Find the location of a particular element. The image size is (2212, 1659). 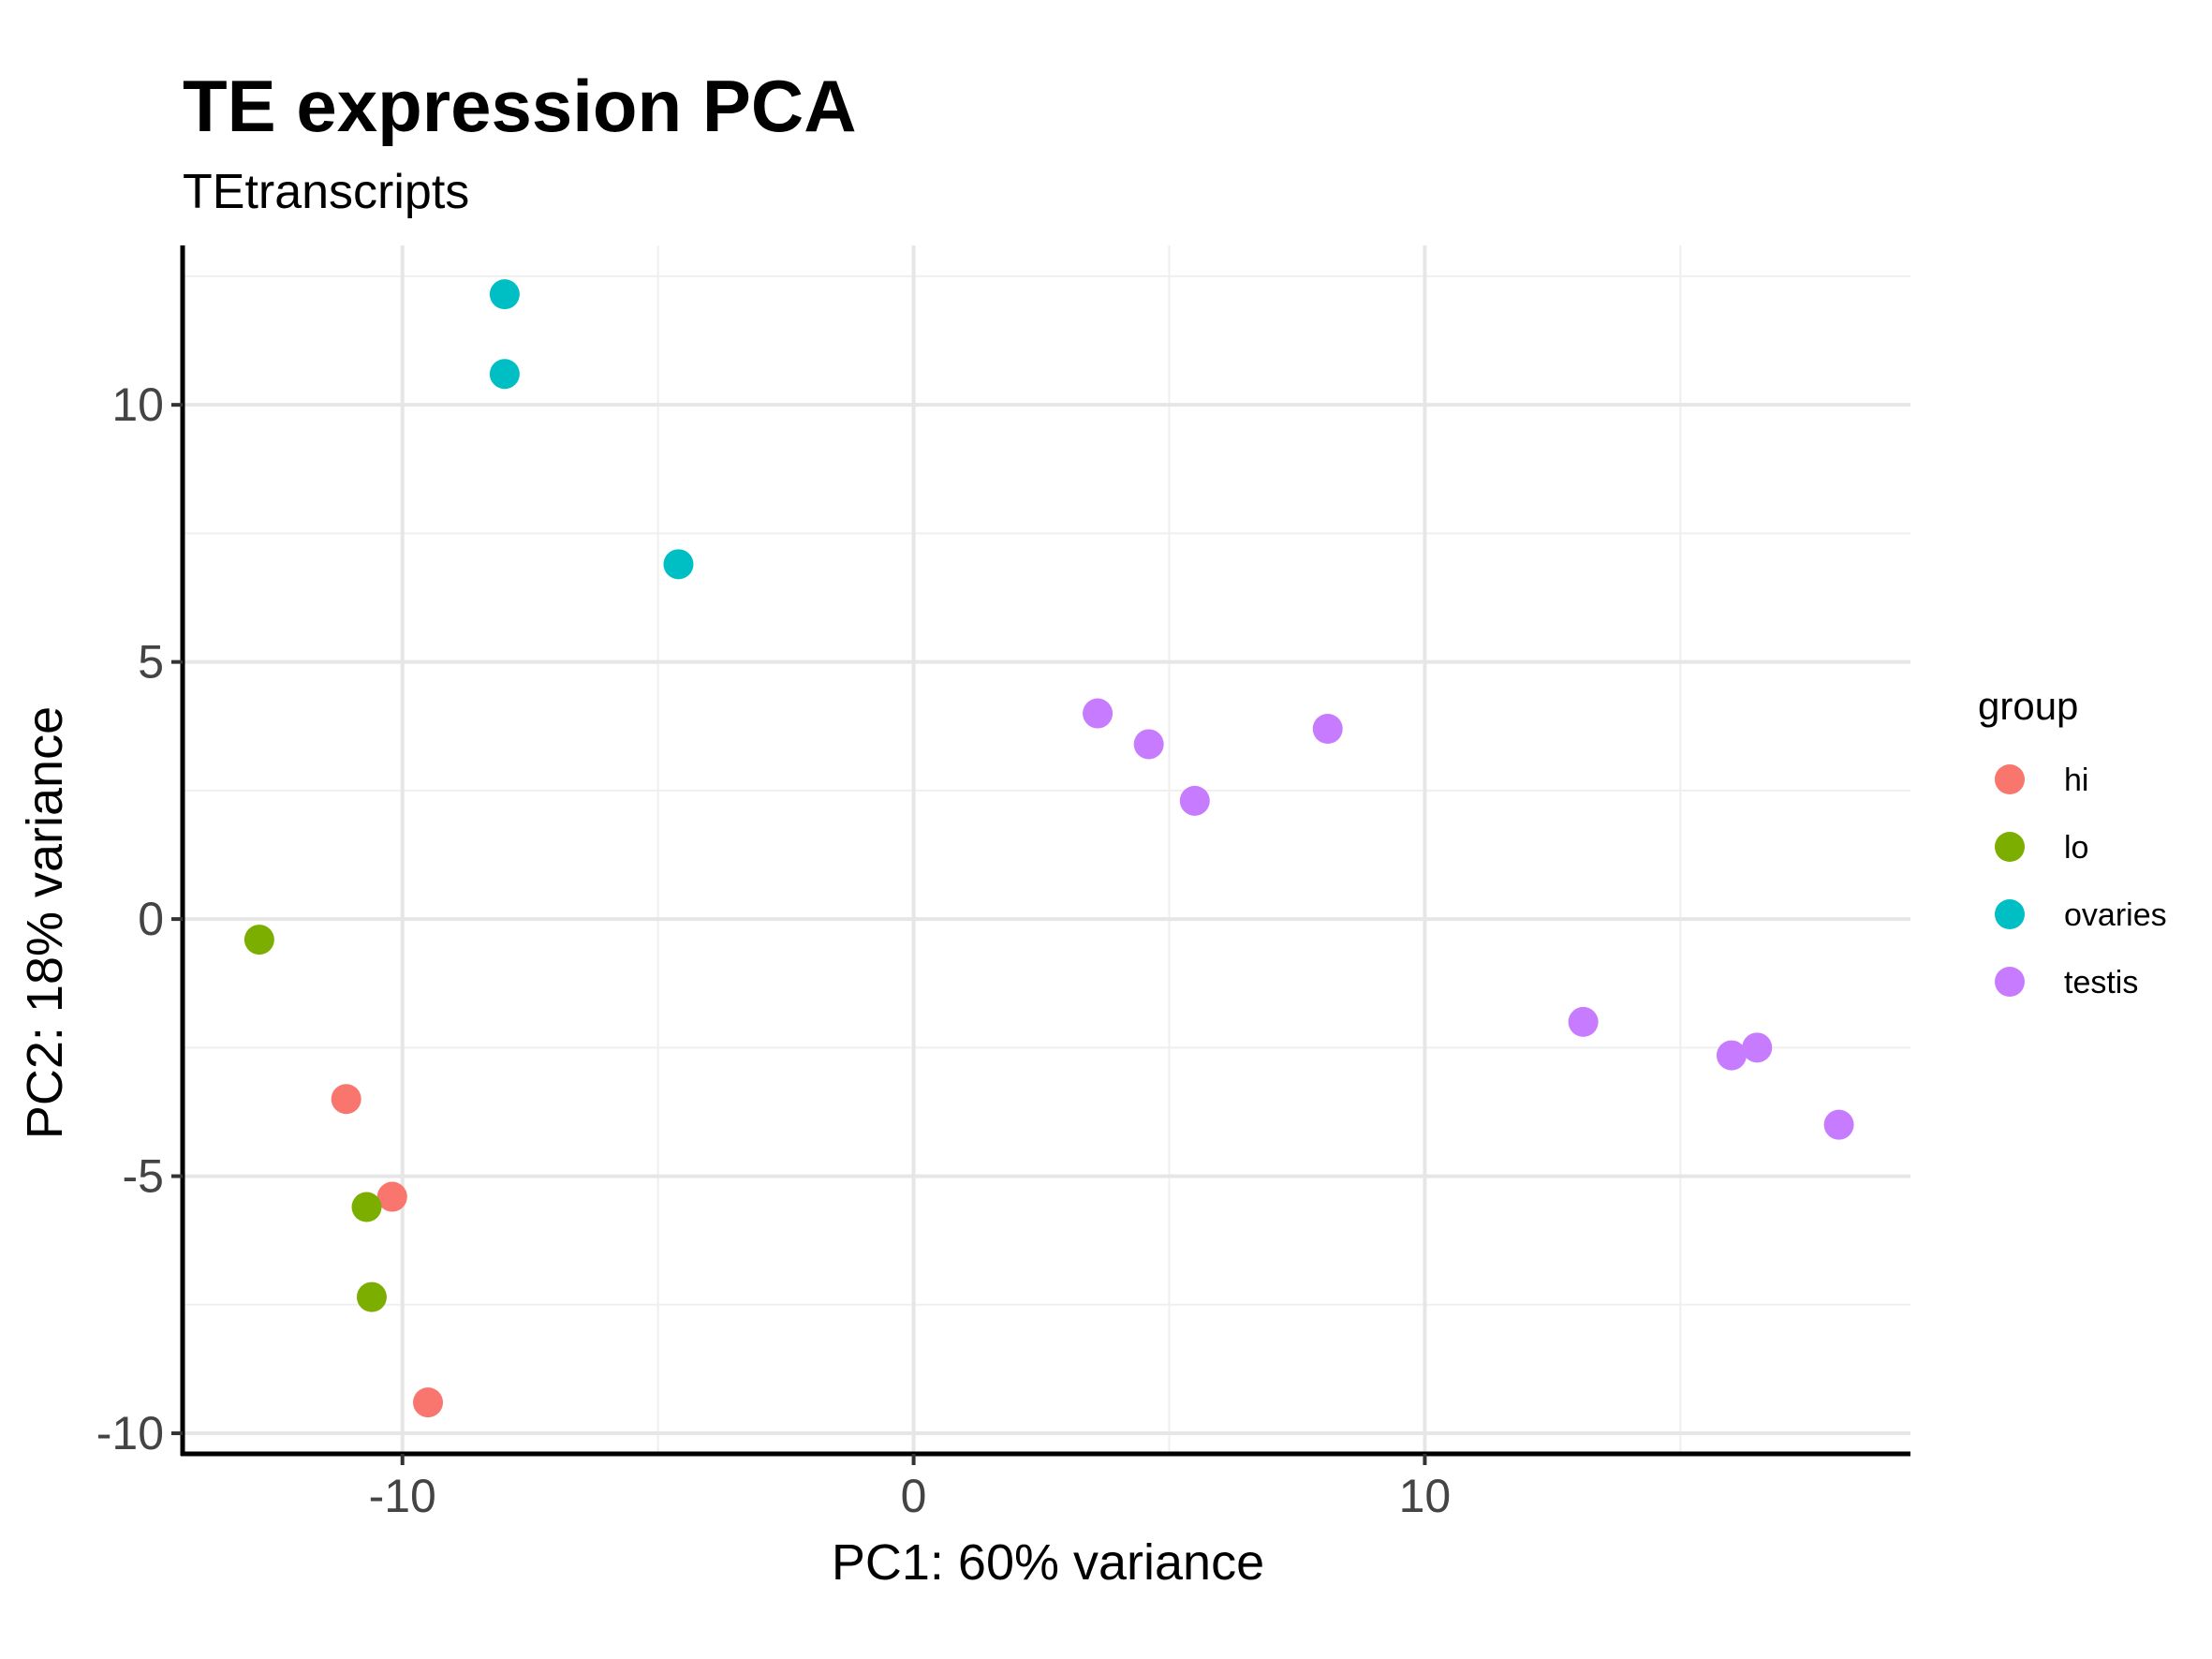

legend-key-lo is located at coordinates (2010, 847).